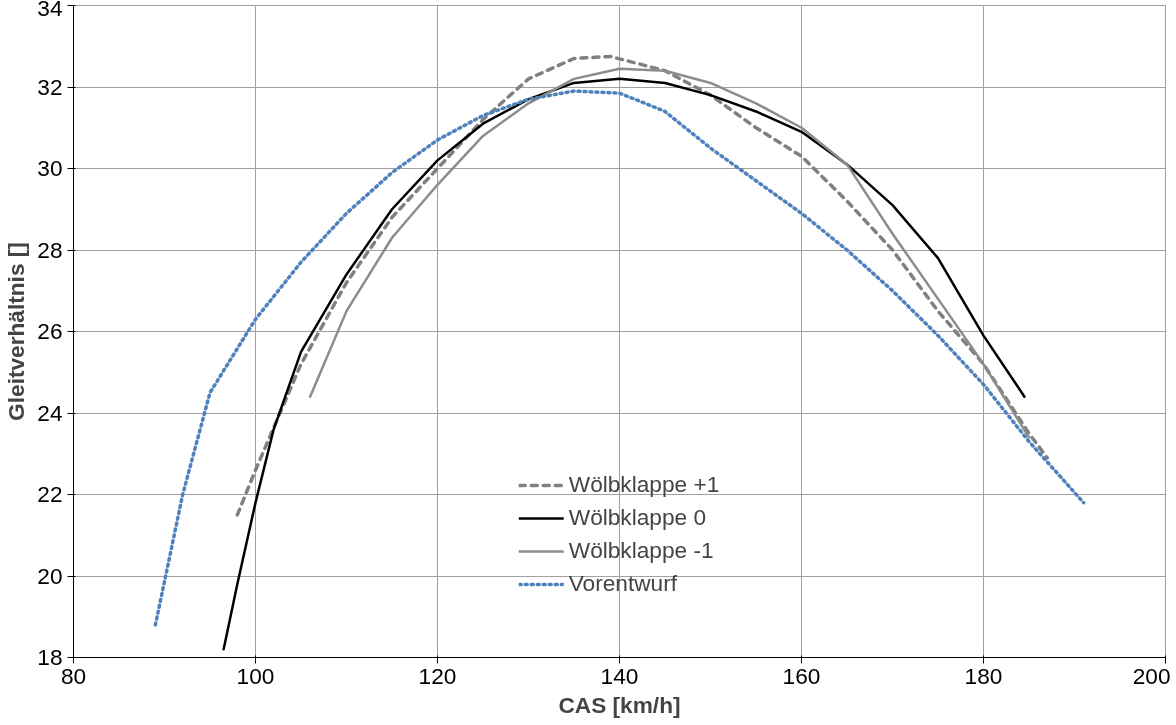 The width and height of the screenshot is (1176, 725). What do you see at coordinates (50, 249) in the screenshot?
I see `y-tick-label: 28` at bounding box center [50, 249].